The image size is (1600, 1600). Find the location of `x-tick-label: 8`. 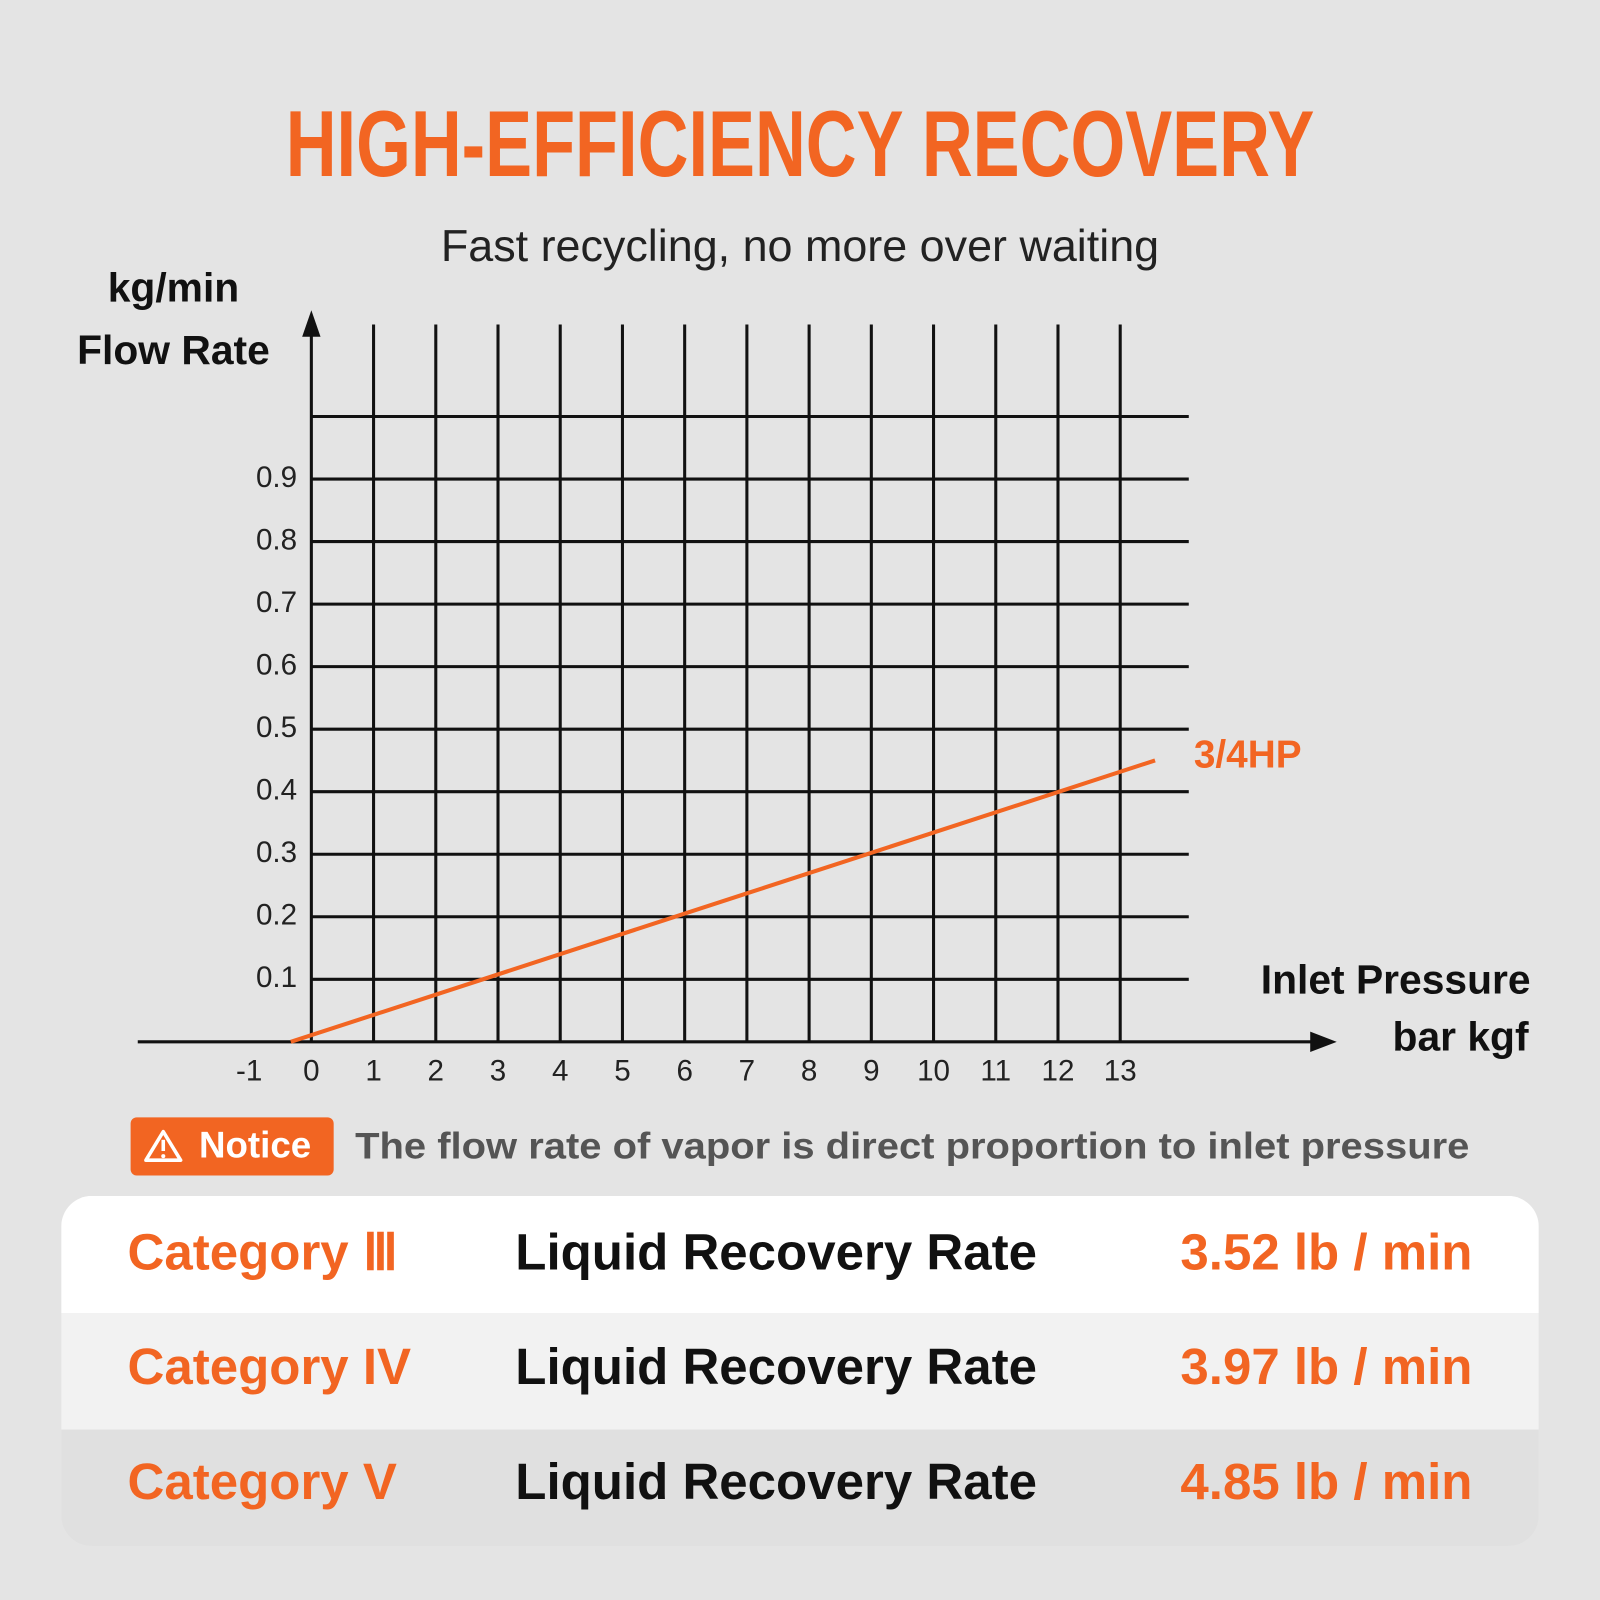

x-tick-label: 8 is located at coordinates (809, 1070).